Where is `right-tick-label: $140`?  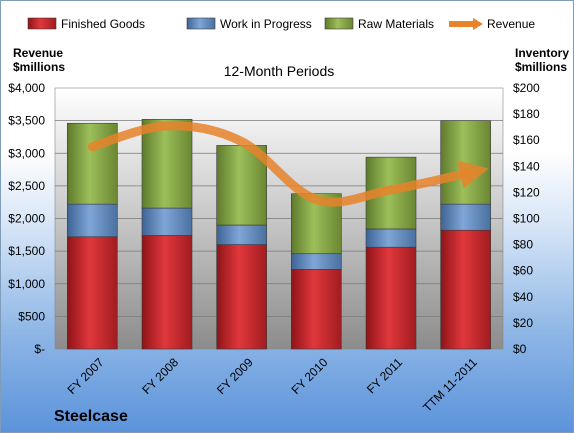
right-tick-label: $140 is located at coordinates (526, 166).